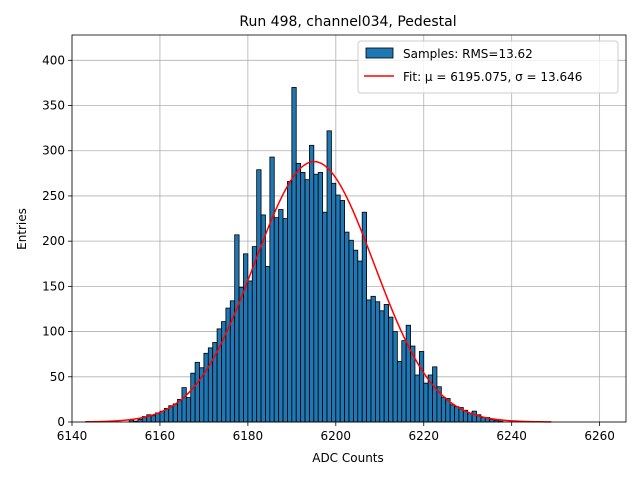 This screenshot has height=480, width=640. I want to click on chart-title: Run 498, channel034, Pedestal, so click(347, 22).